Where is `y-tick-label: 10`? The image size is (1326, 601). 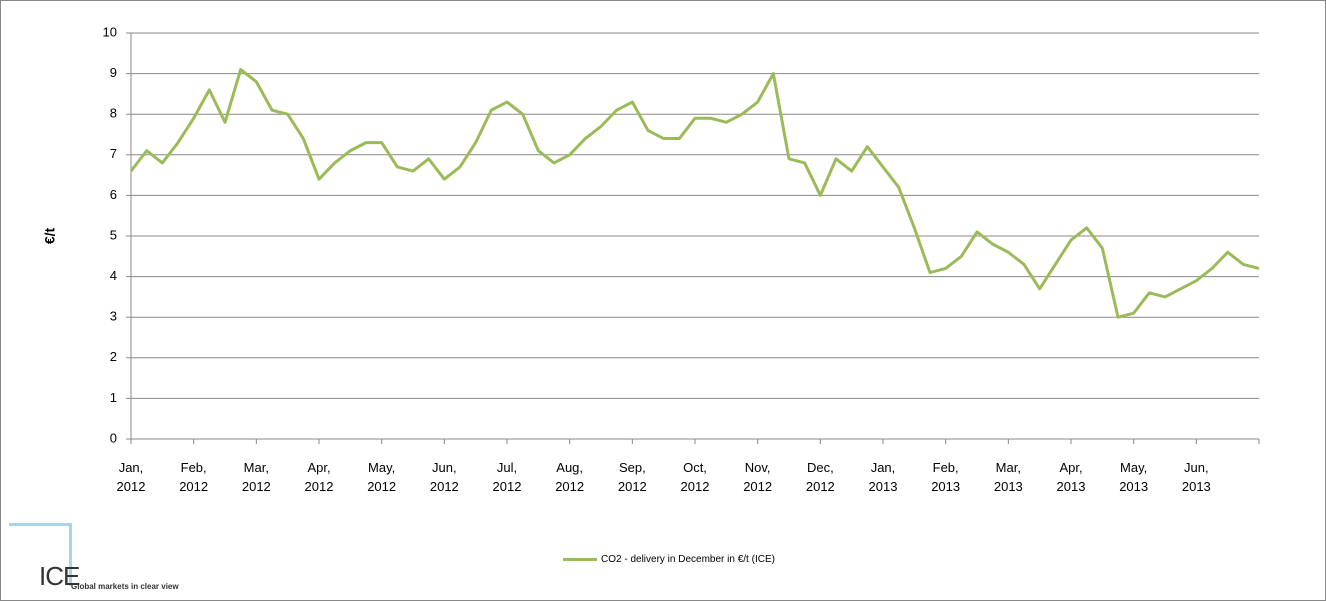 y-tick-label: 10 is located at coordinates (110, 31).